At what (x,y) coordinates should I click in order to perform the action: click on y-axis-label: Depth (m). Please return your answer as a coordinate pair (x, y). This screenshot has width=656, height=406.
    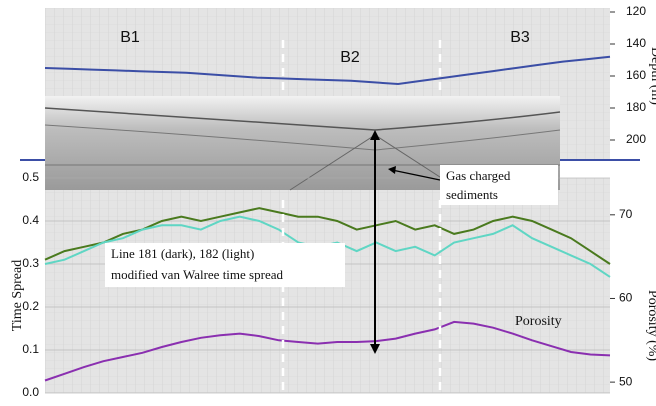
    Looking at the image, I should click on (652, 76).